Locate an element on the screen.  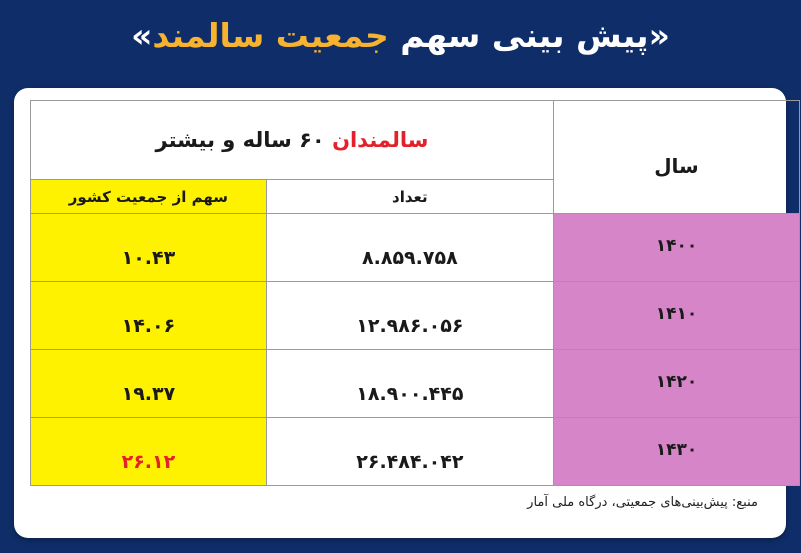
year-value: ۱۴۲۰ is located at coordinates (676, 382).